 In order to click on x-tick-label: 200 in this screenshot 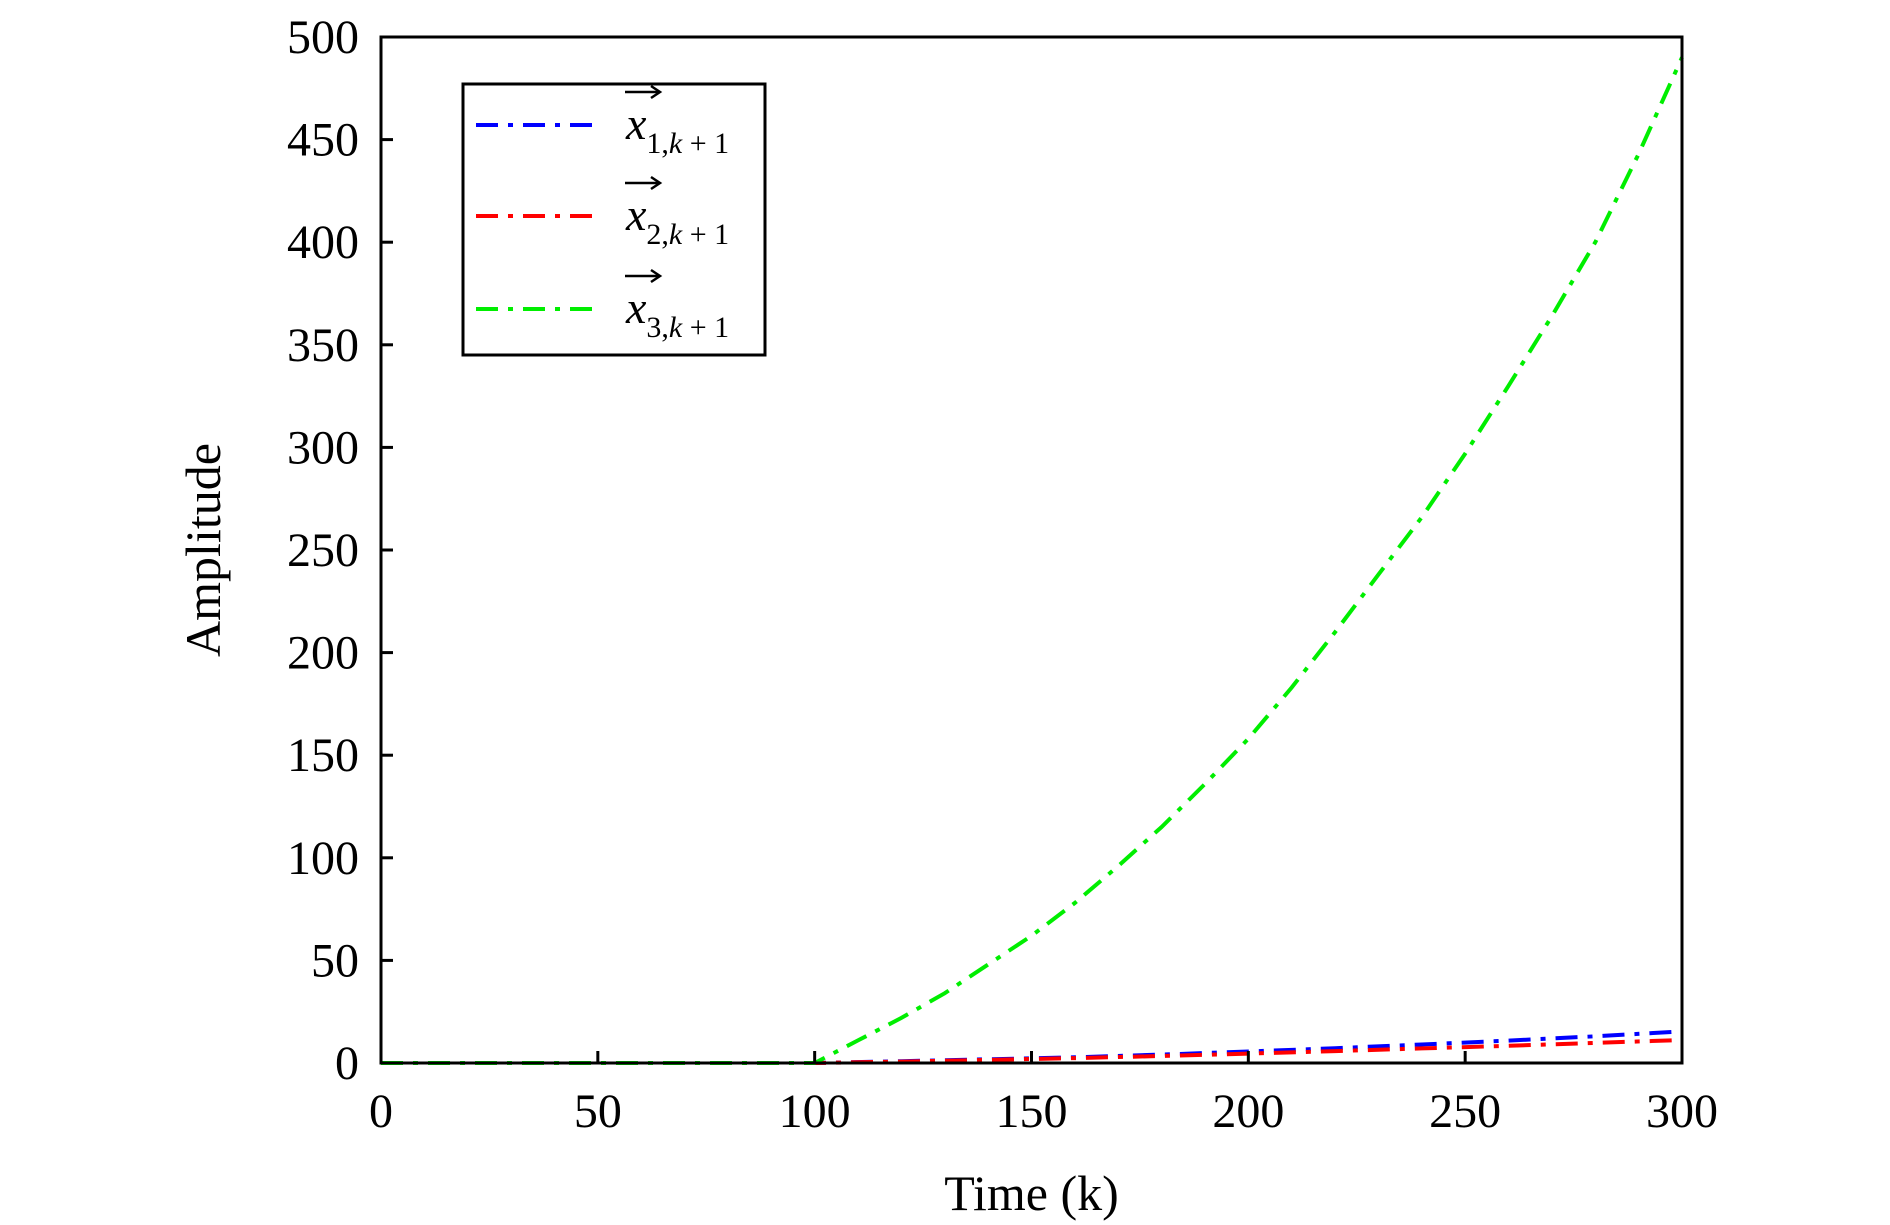, I will do `click(1248, 1111)`.